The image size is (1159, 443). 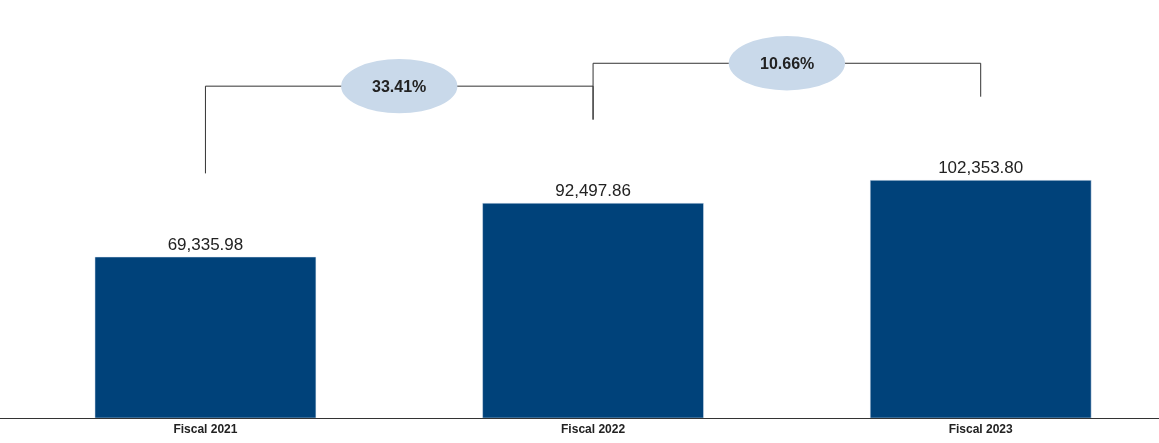 What do you see at coordinates (981, 168) in the screenshot?
I see `data-label: 102,353.80` at bounding box center [981, 168].